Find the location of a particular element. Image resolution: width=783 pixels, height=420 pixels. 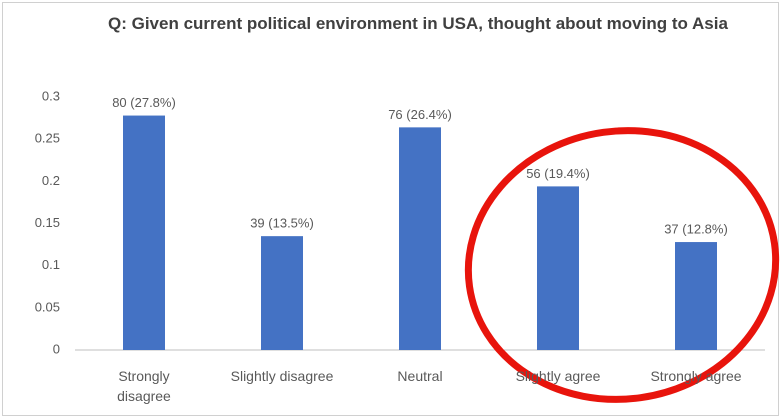

y-tick-label: 0 is located at coordinates (56, 348).